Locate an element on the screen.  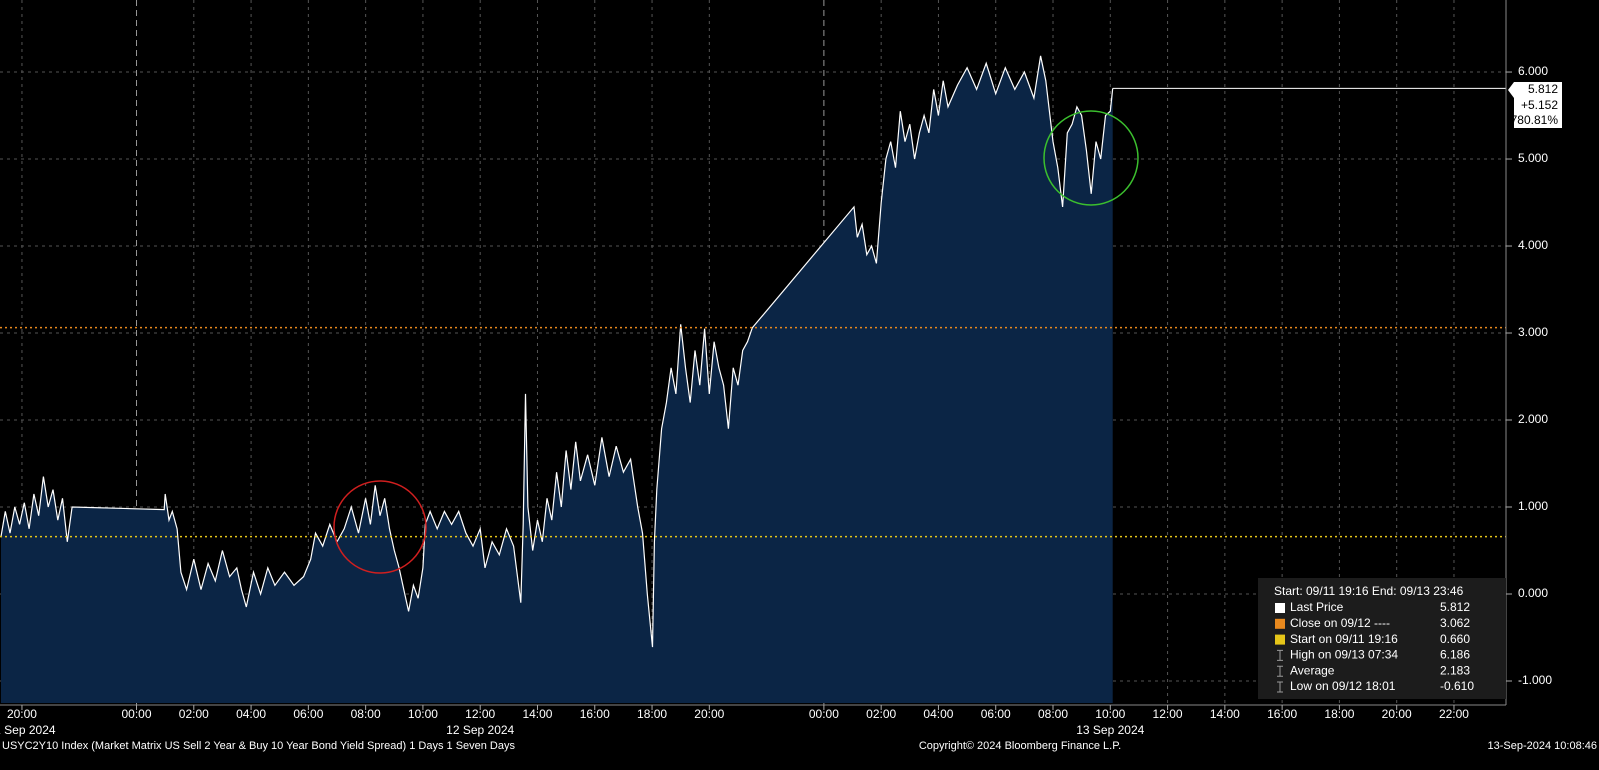
y-tick-label: -1.000 is located at coordinates (1535, 680).